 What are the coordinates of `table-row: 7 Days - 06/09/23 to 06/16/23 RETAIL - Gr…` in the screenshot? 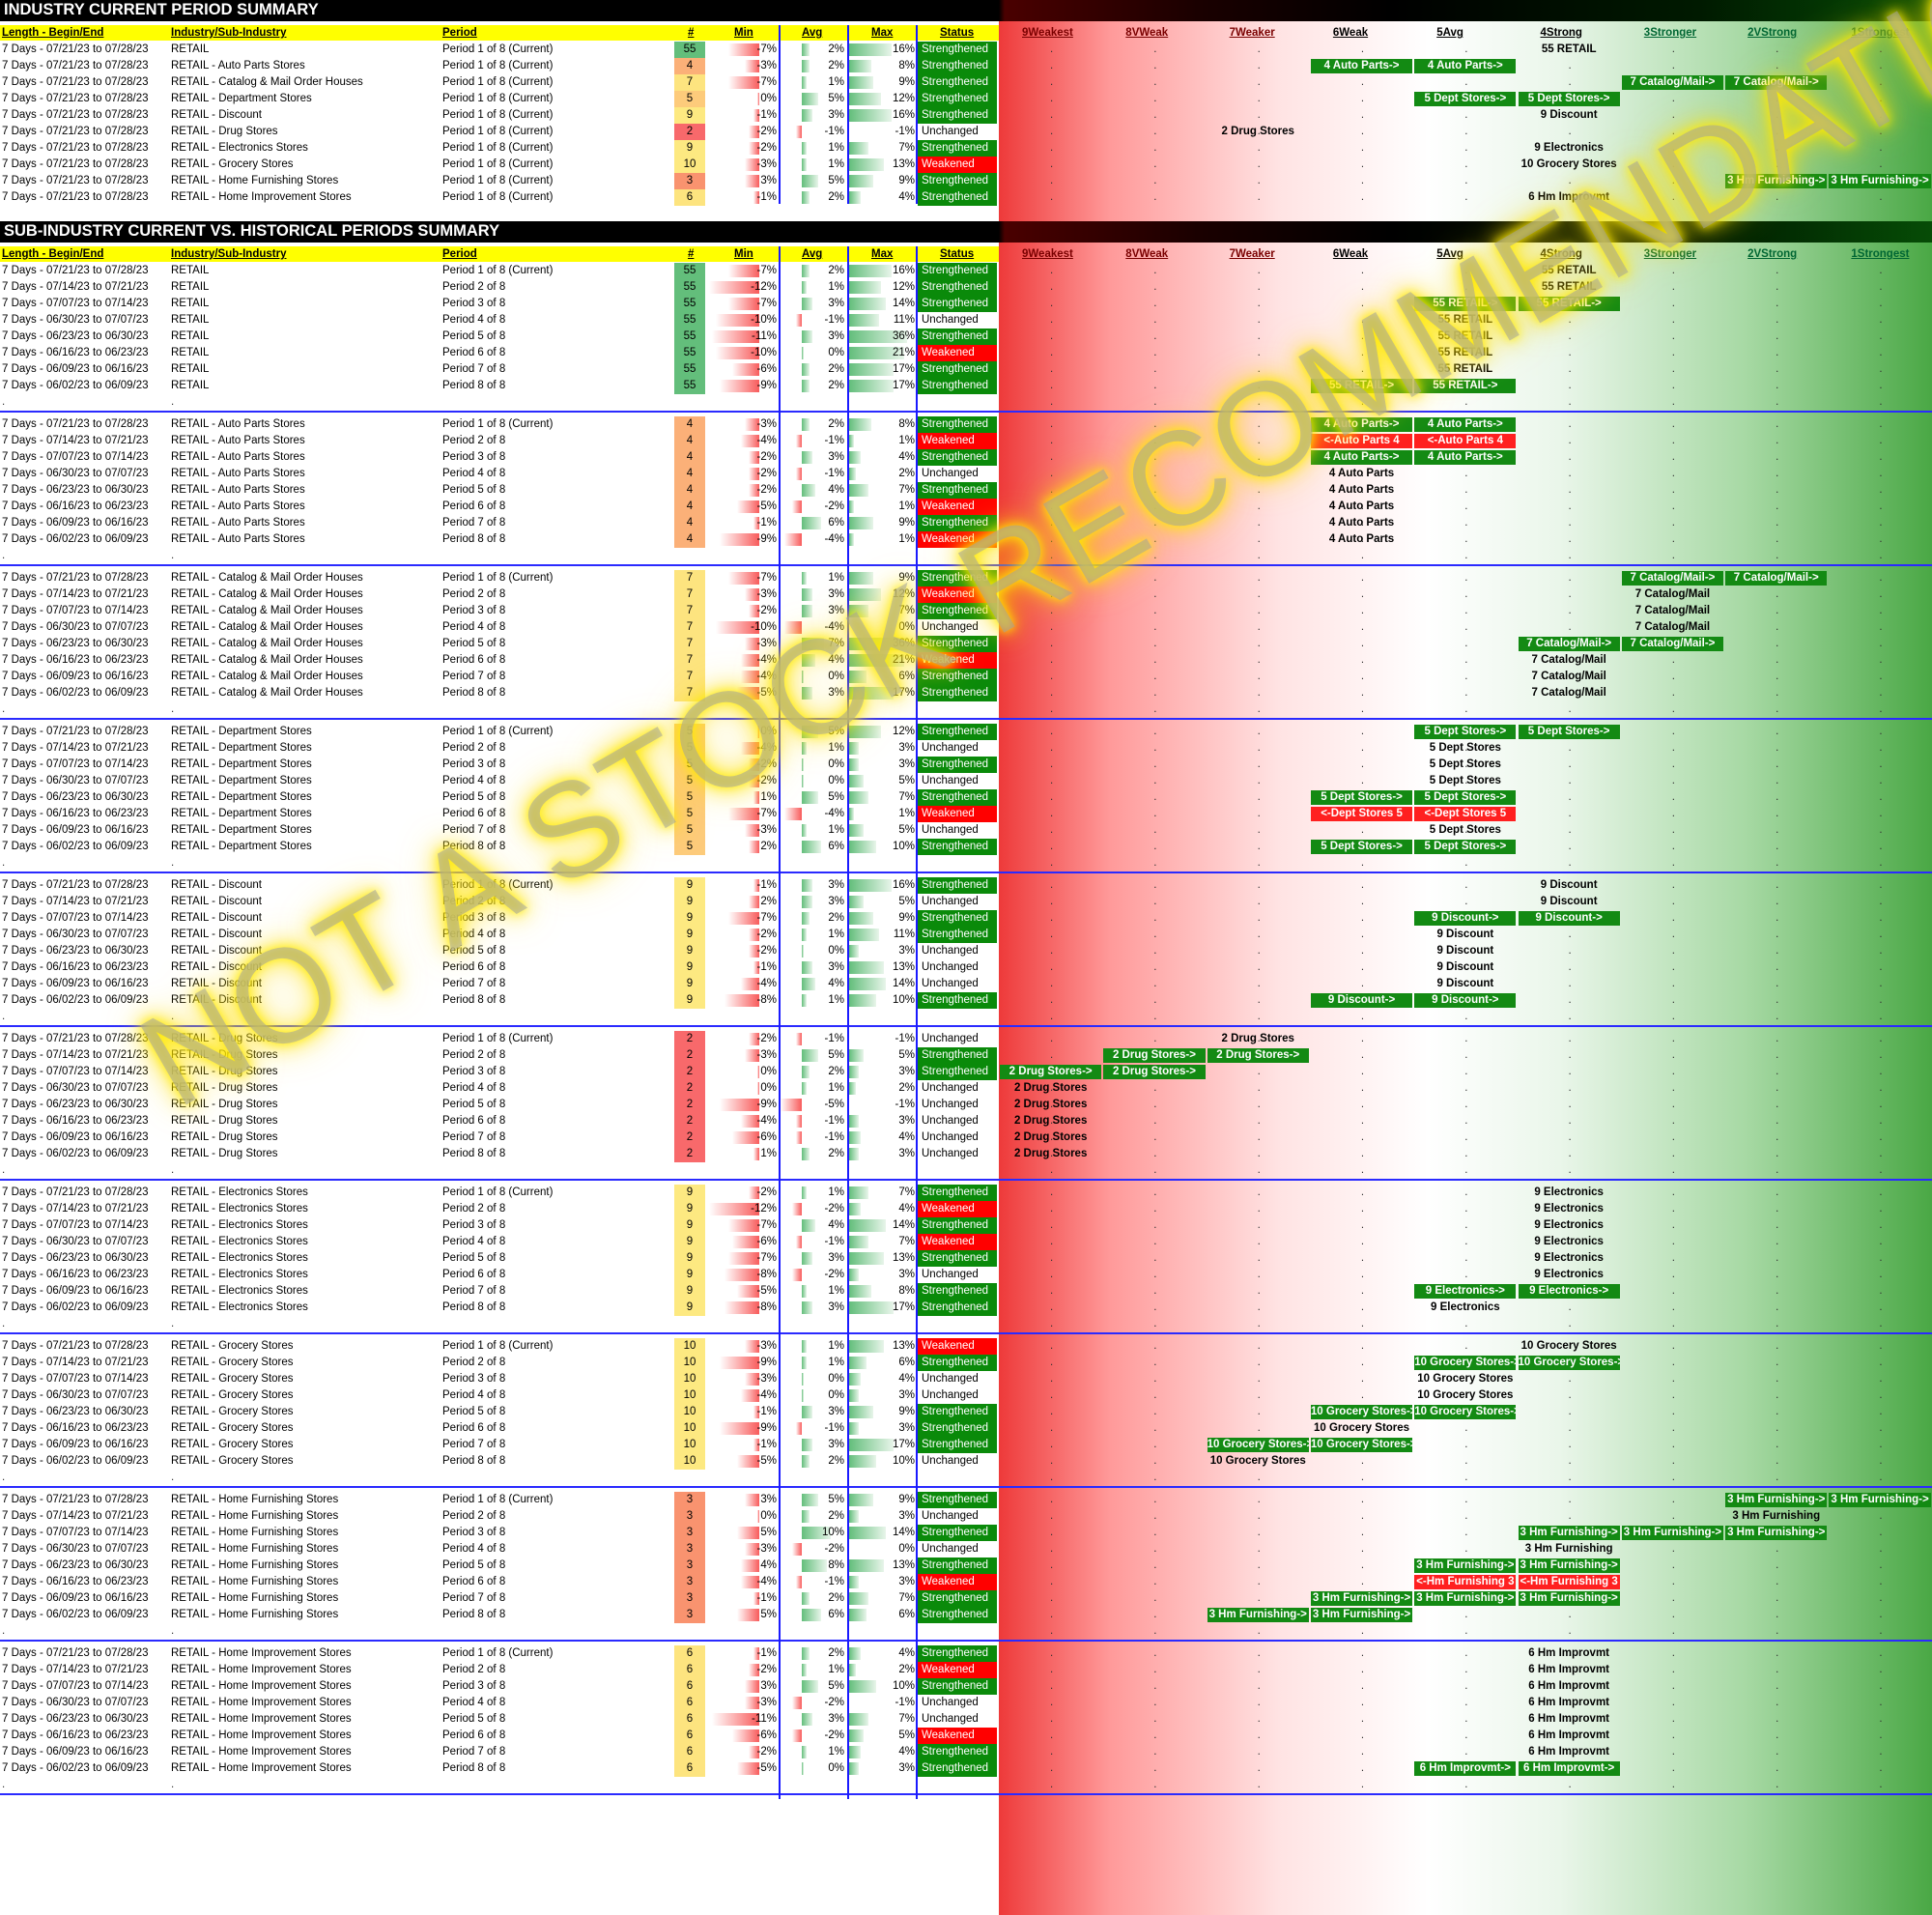 It's located at (966, 1445).